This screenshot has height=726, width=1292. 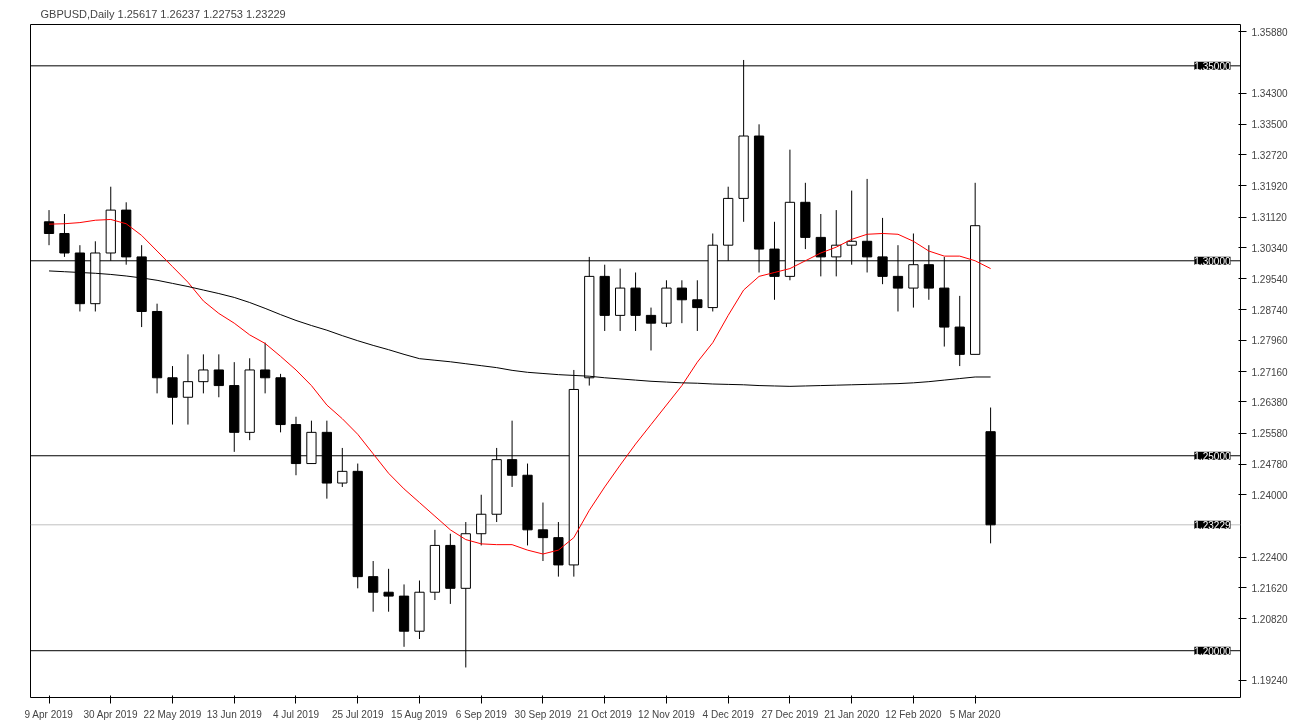 What do you see at coordinates (296, 714) in the screenshot?
I see `x-tick-label: 4 Jul 2019` at bounding box center [296, 714].